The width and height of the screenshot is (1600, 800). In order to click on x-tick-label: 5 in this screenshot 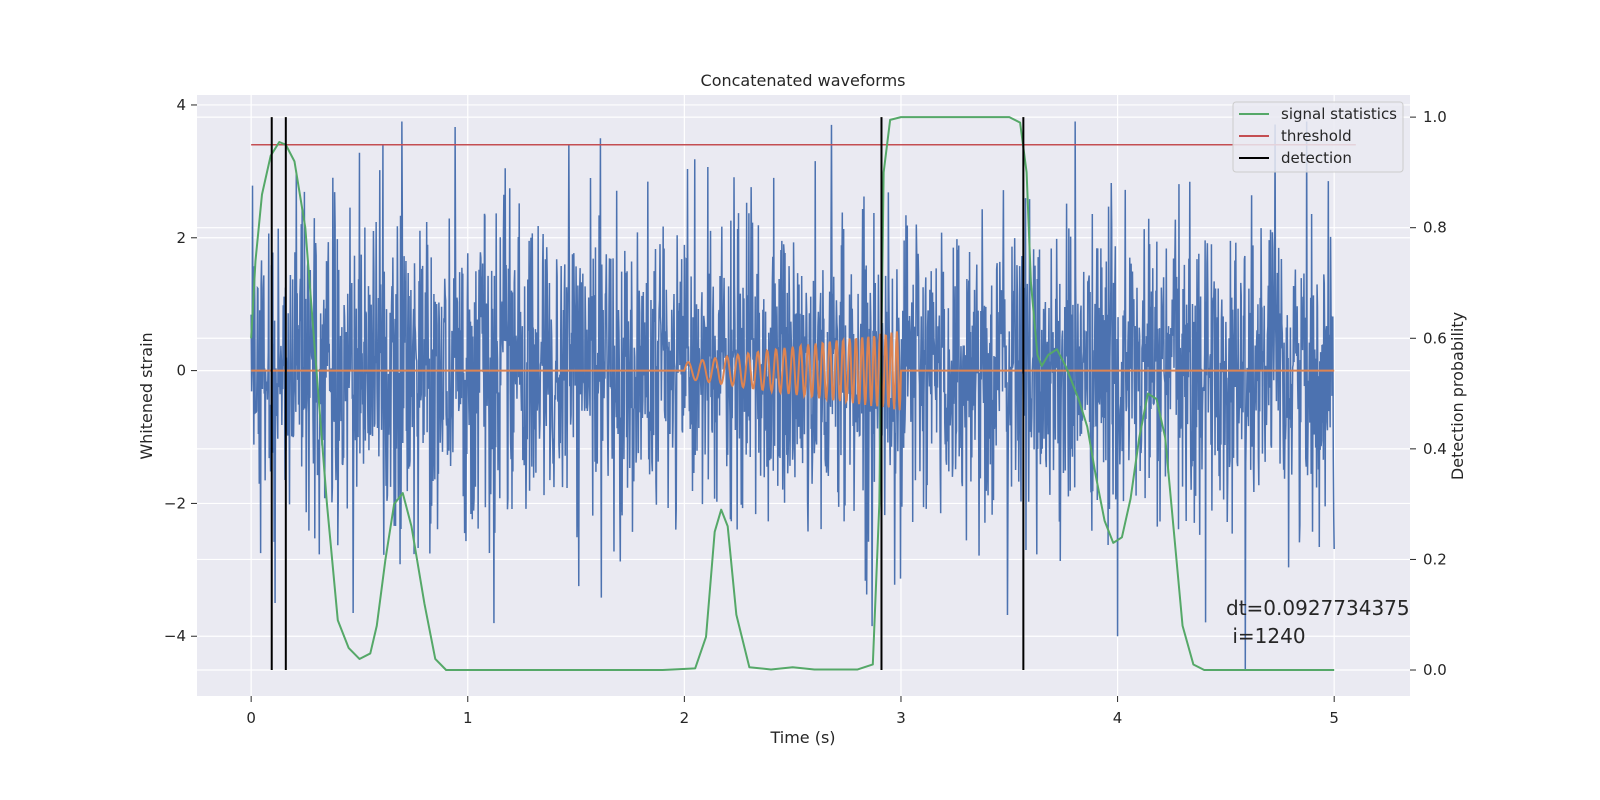, I will do `click(1334, 718)`.